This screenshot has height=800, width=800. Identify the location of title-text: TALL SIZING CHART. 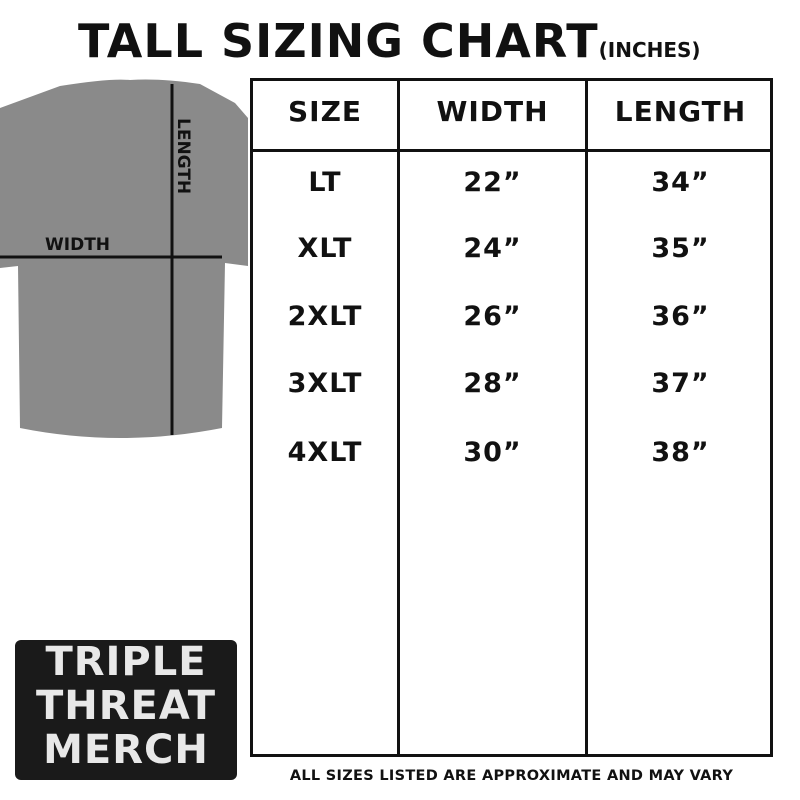
(338, 41).